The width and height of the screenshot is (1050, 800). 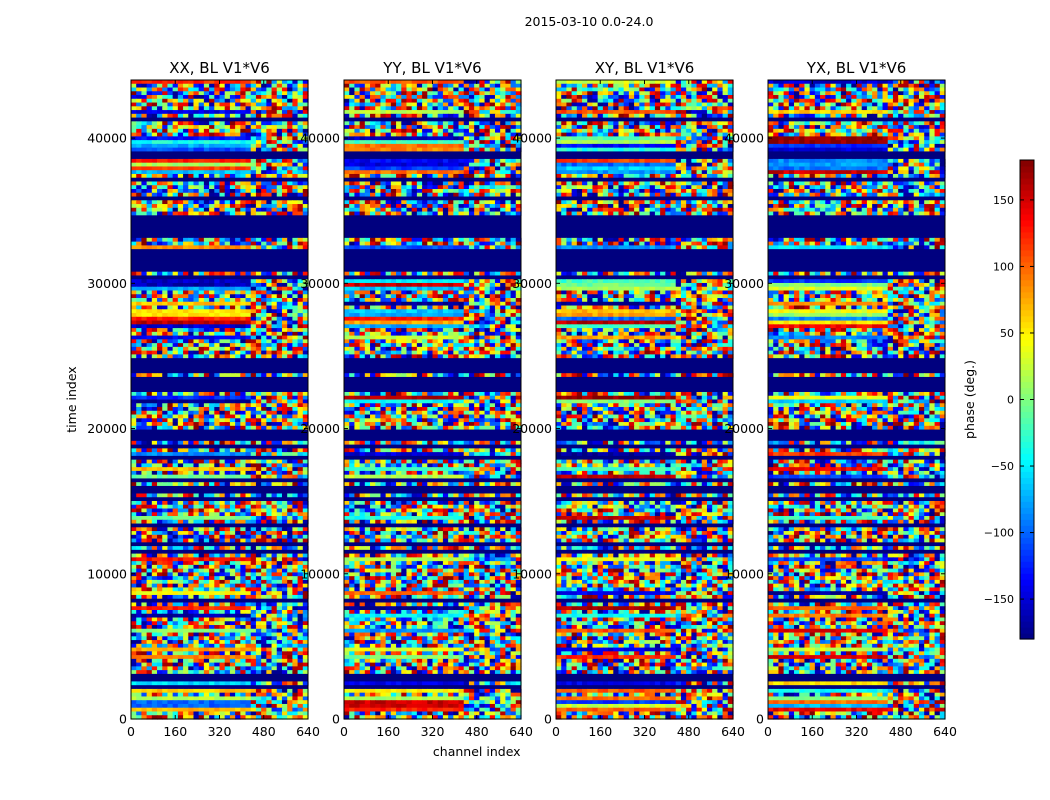 What do you see at coordinates (344, 731) in the screenshot?
I see `x-tick-label-1-0: 0` at bounding box center [344, 731].